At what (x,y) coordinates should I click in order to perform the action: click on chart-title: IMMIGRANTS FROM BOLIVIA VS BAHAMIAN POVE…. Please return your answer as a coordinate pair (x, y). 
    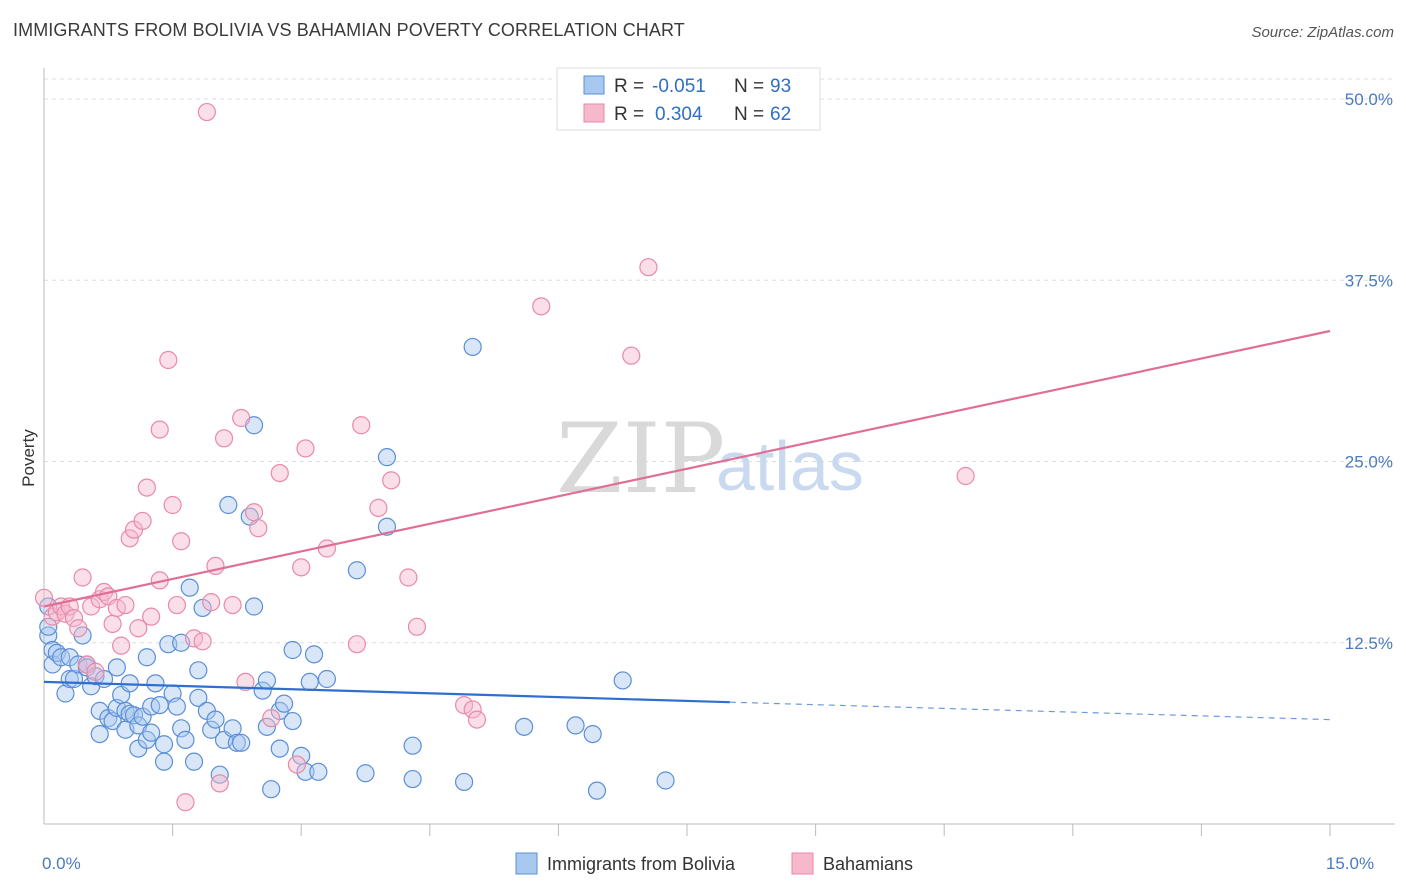
    Looking at the image, I should click on (349, 30).